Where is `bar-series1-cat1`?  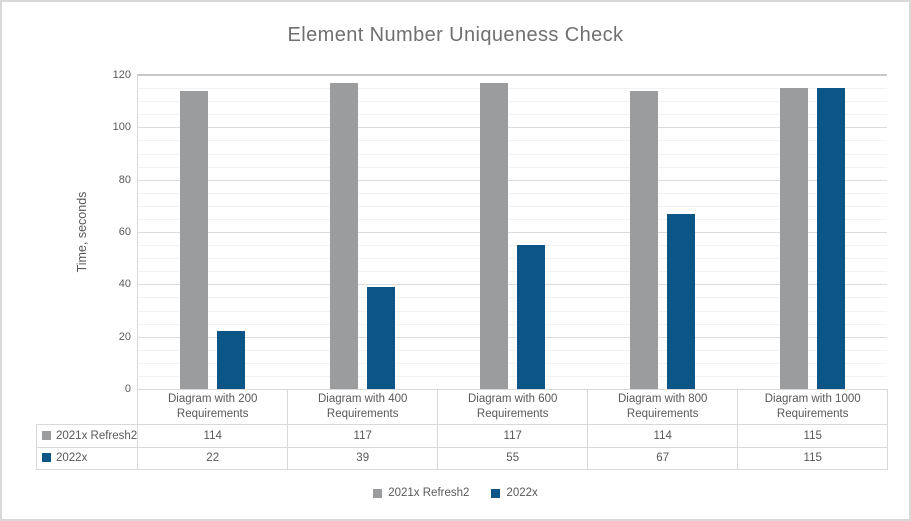 bar-series1-cat1 is located at coordinates (193, 239).